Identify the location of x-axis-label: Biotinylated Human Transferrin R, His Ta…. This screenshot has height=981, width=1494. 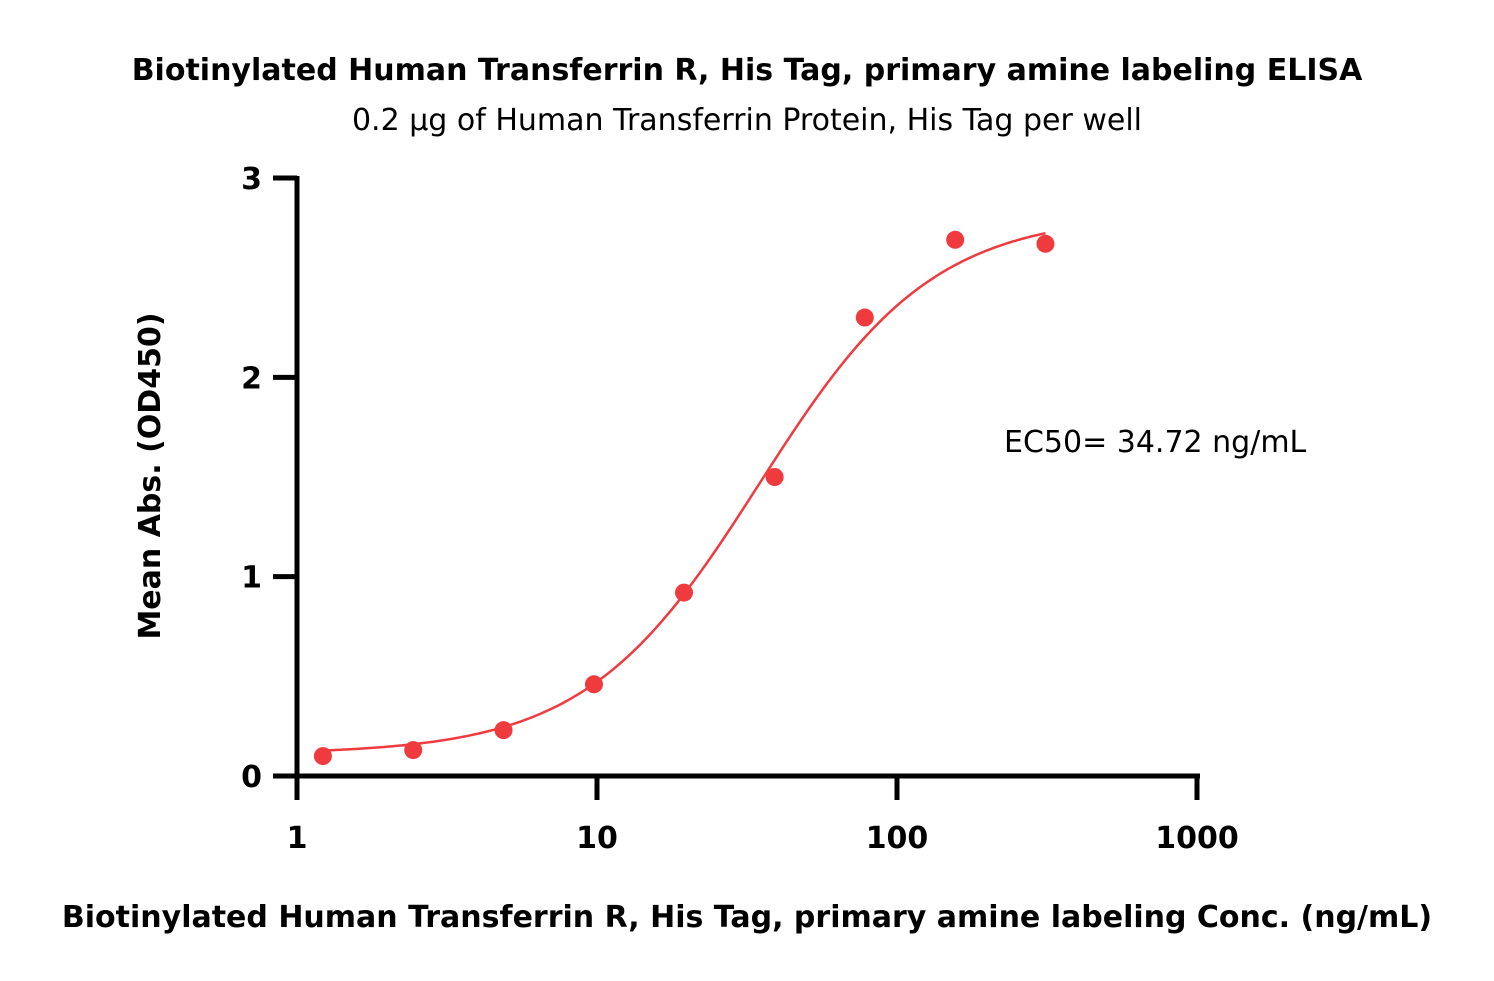
(747, 917).